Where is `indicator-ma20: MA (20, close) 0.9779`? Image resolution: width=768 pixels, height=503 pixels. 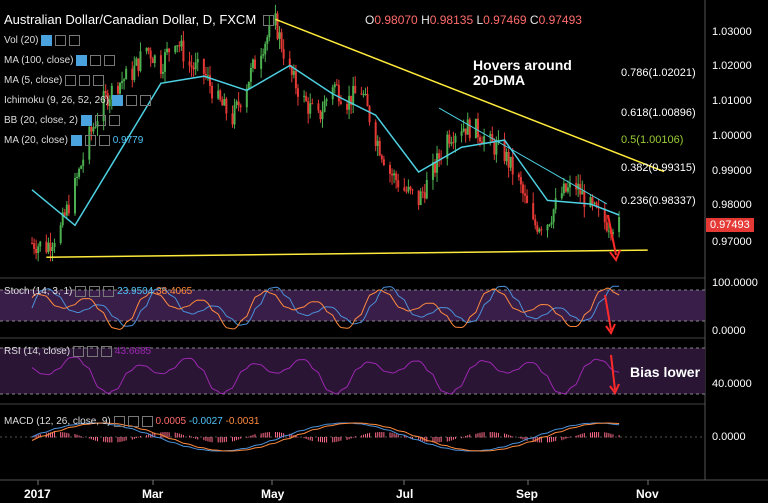
indicator-ma20: MA (20, close) 0.9779 is located at coordinates (73, 140).